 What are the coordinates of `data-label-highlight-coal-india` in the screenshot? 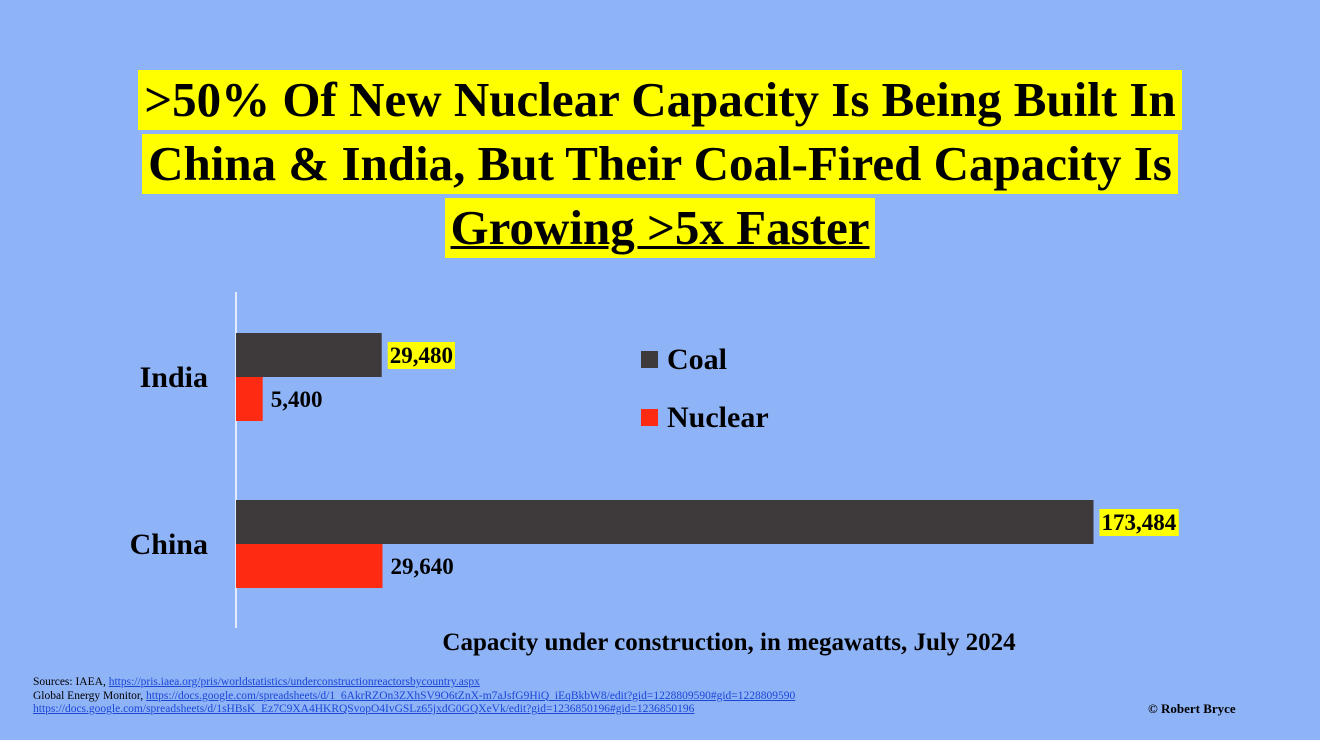 It's located at (421, 355).